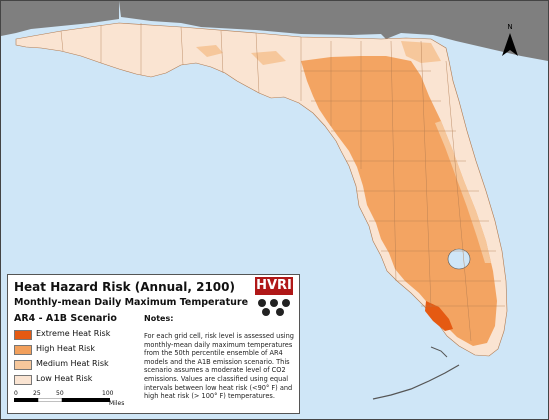 The width and height of the screenshot is (549, 420). I want to click on scale-bar: 0 25 50 100 Miles, so click(74, 401).